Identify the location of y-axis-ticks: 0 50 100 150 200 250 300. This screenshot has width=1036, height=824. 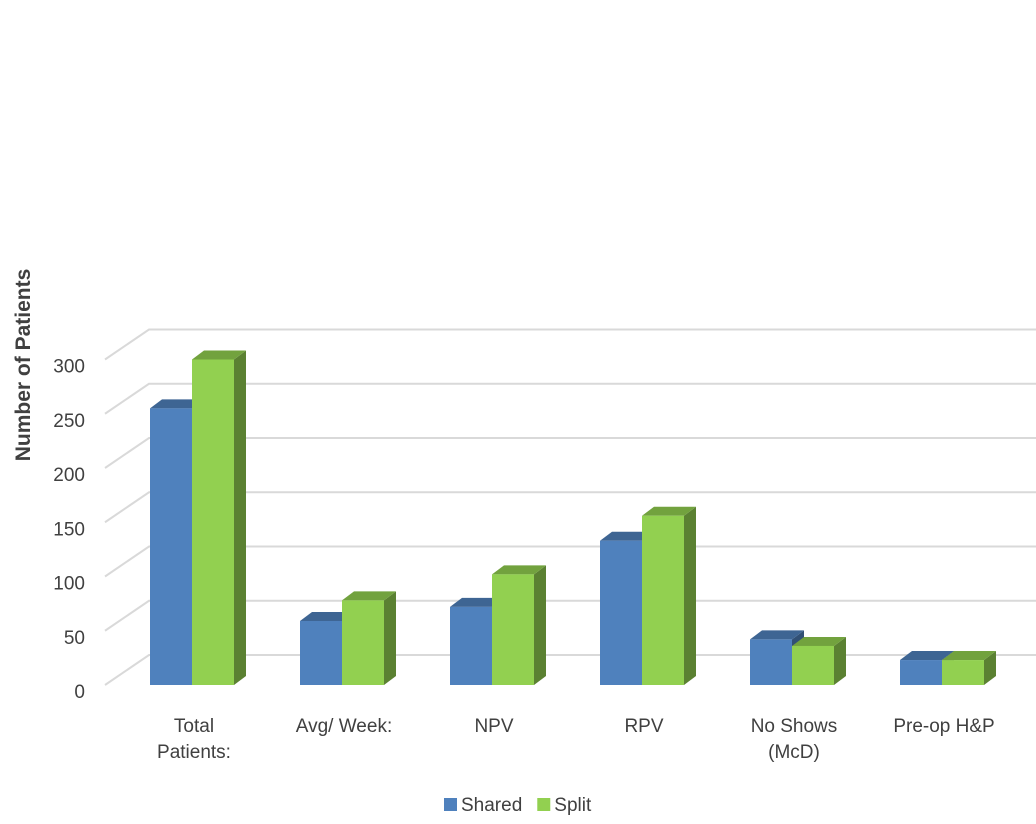
(69, 530).